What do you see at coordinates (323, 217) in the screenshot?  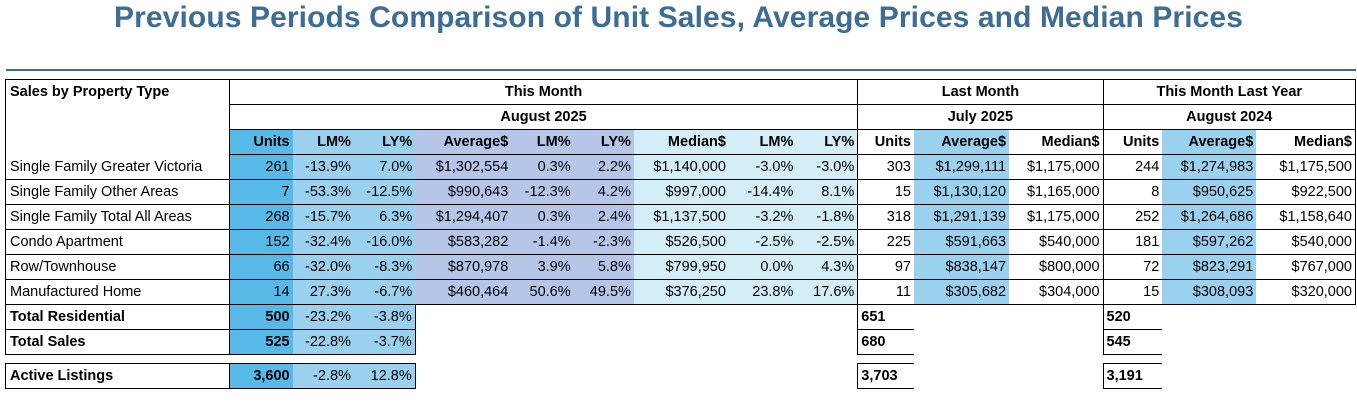 I see `table-cell: -15.7%` at bounding box center [323, 217].